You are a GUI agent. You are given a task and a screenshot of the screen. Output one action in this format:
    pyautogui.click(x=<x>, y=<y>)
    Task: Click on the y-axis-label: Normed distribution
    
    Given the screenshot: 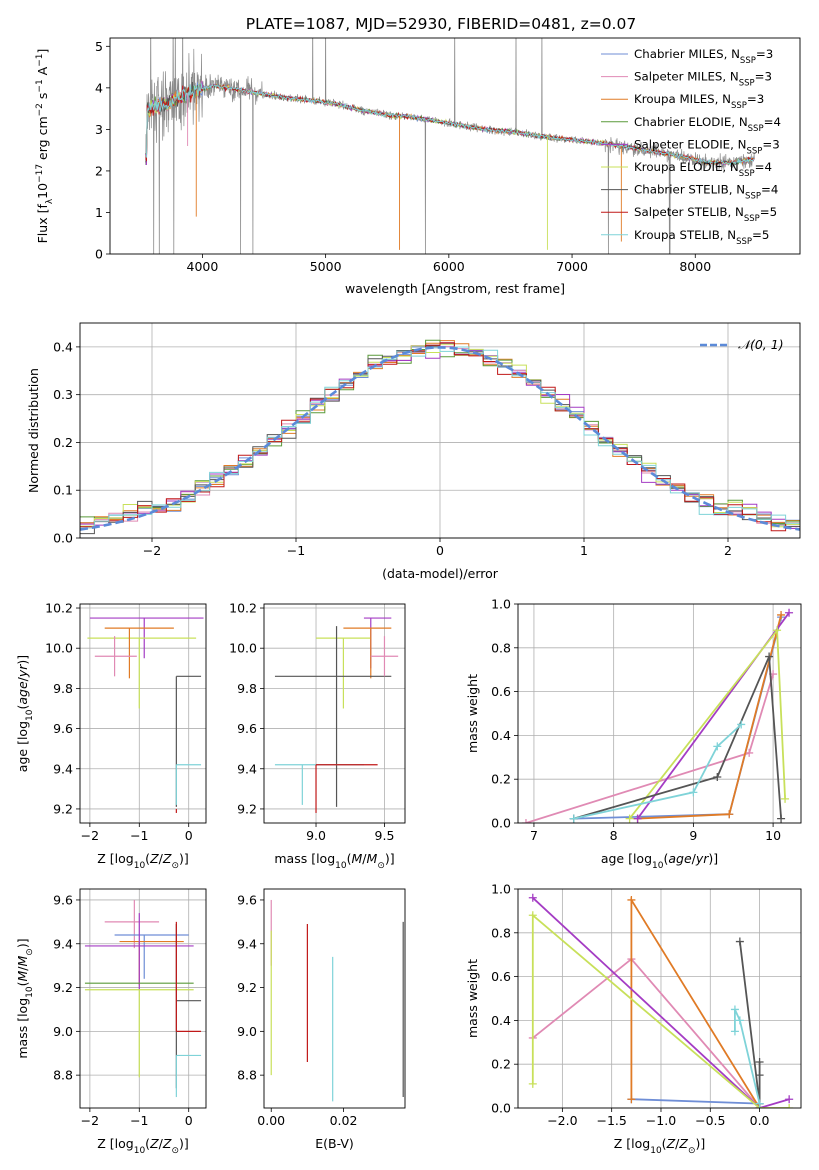 What is the action you would take?
    pyautogui.click(x=33, y=430)
    